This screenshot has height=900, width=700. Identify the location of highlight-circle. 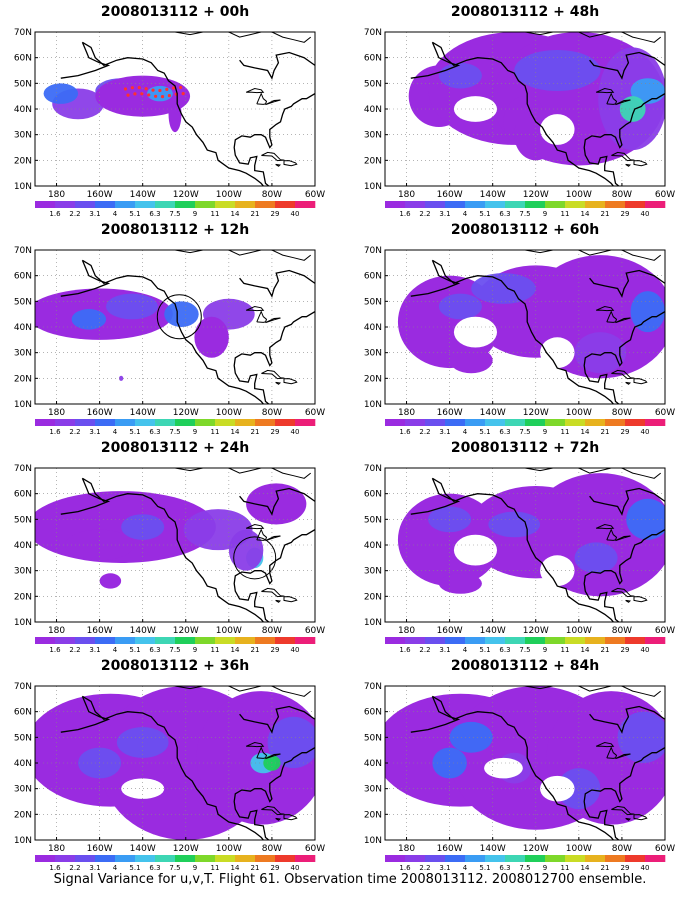
(179, 317).